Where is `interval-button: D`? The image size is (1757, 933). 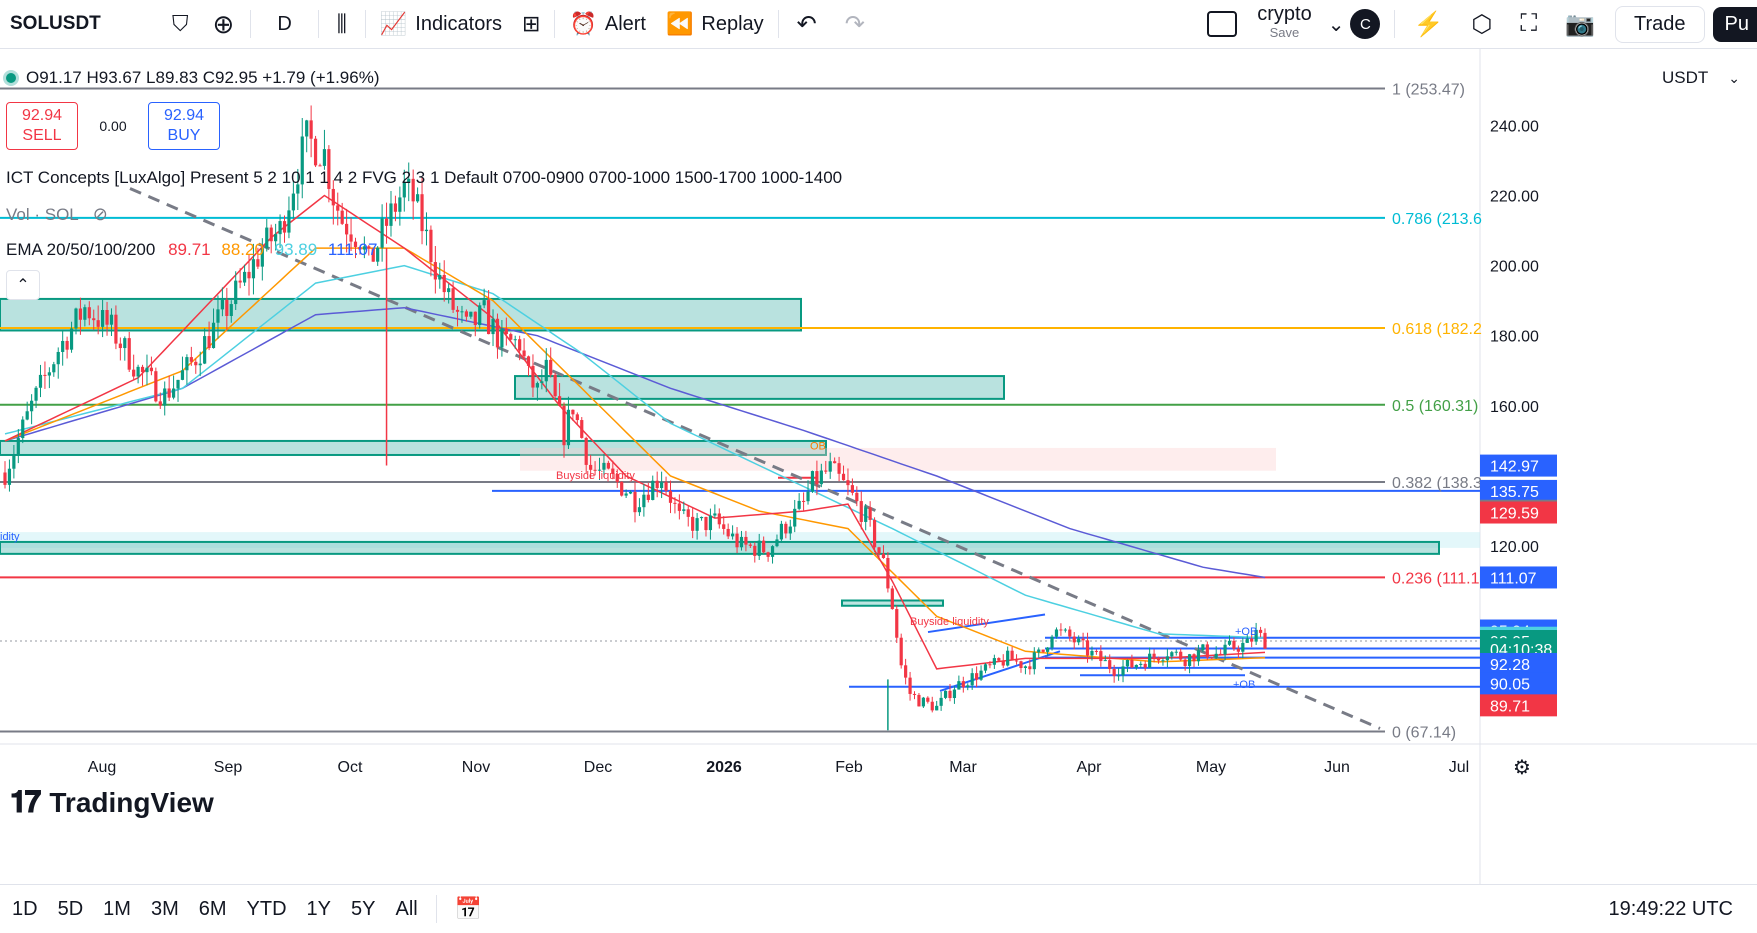
interval-button: D is located at coordinates (284, 23).